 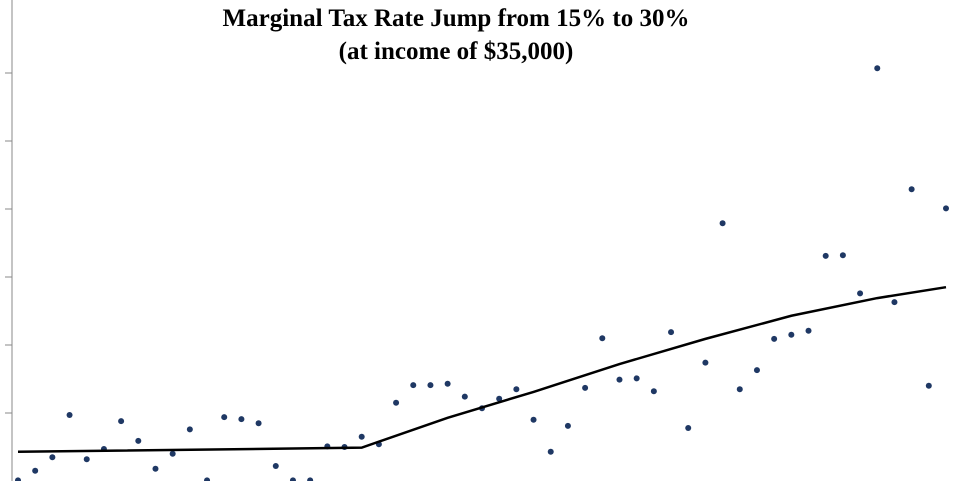 I want to click on chart-subtitle: (at income of $35,000), so click(x=456, y=51).